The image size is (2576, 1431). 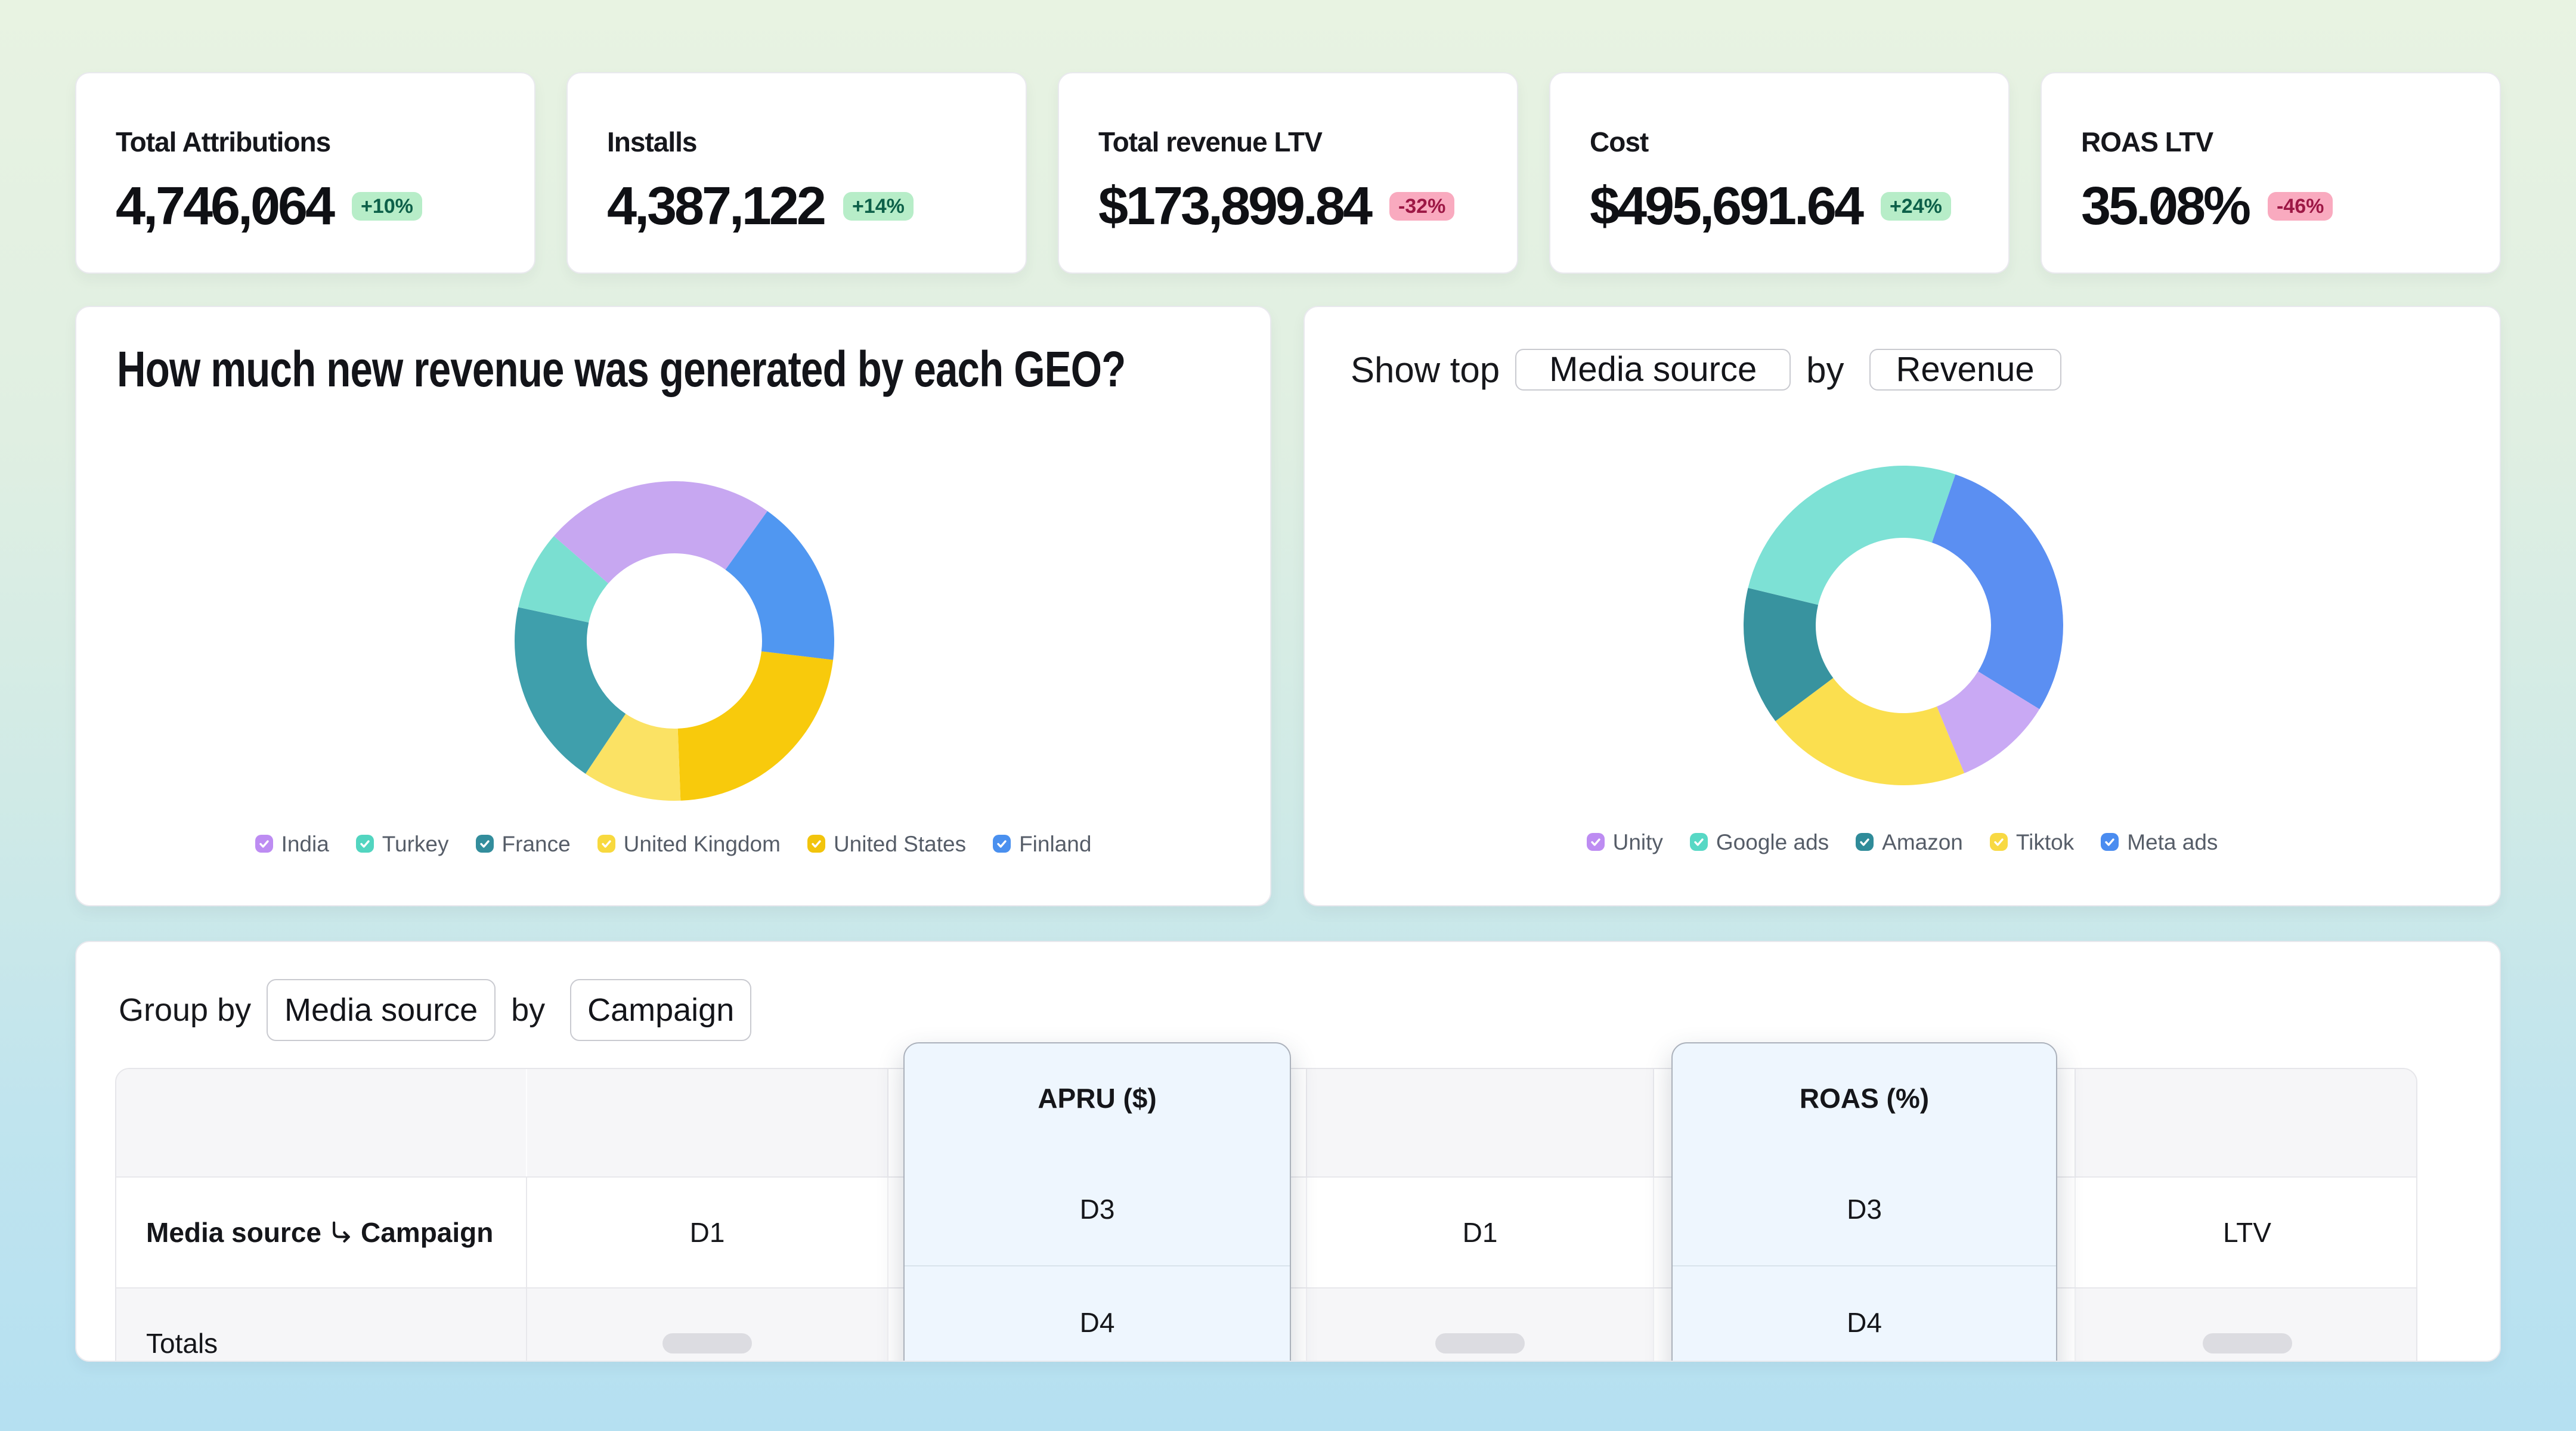 I want to click on kpi-value: $495,691.64, so click(x=1727, y=206).